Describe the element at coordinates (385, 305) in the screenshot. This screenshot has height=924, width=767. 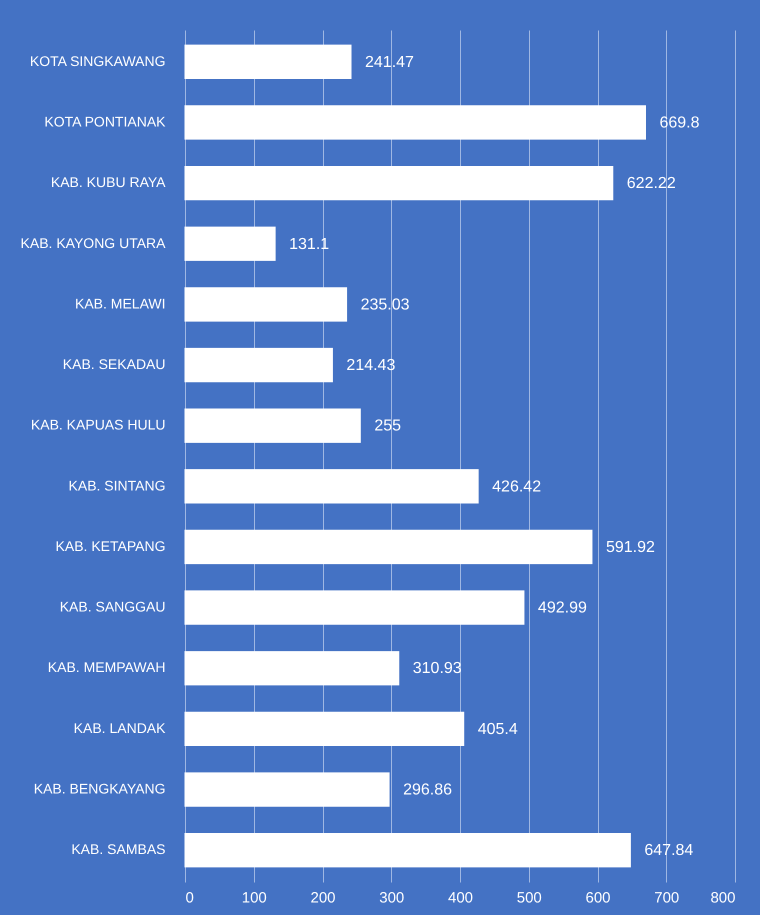
I see `data-label: 235.03` at that location.